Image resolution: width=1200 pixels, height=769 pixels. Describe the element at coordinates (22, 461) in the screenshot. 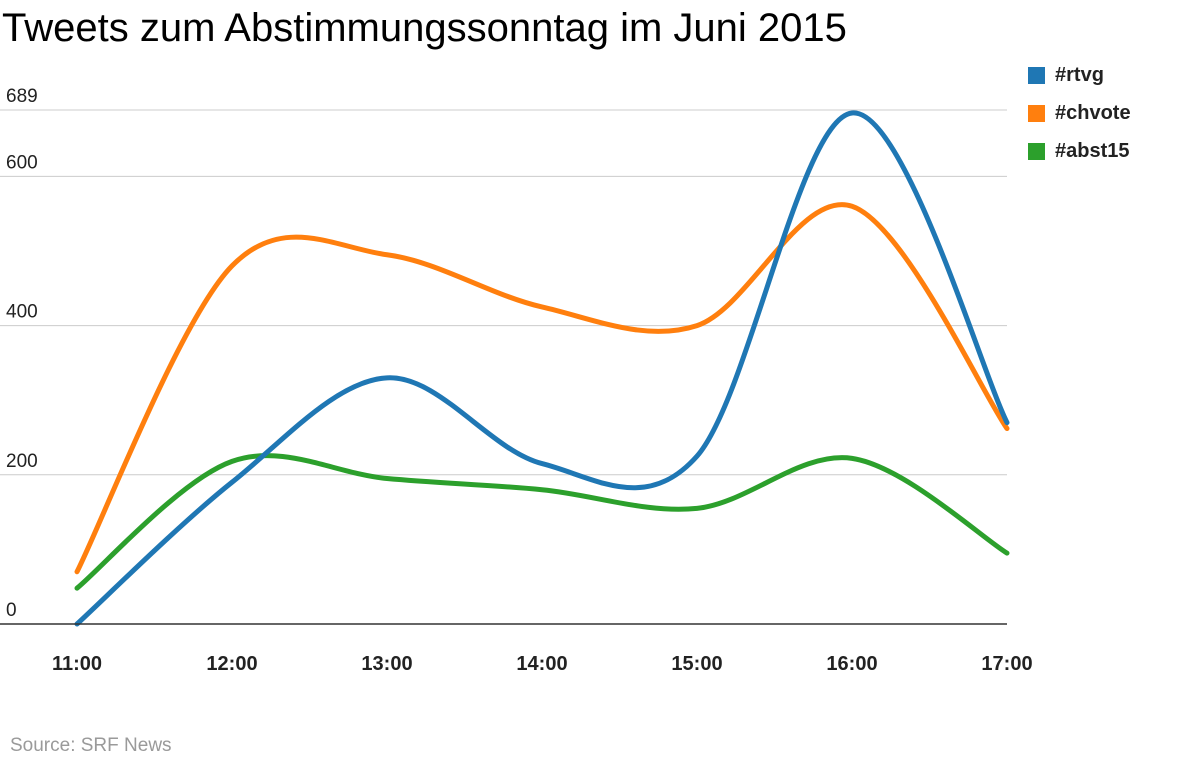

I see `y-tick-label: 200` at that location.